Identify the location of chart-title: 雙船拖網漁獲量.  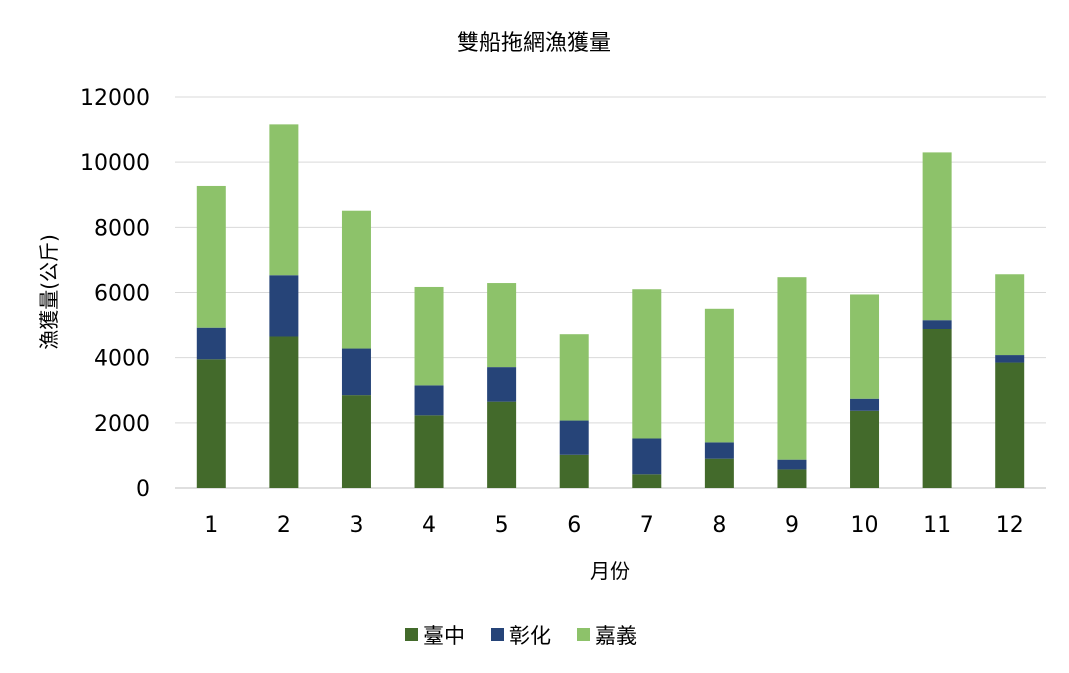
(534, 43).